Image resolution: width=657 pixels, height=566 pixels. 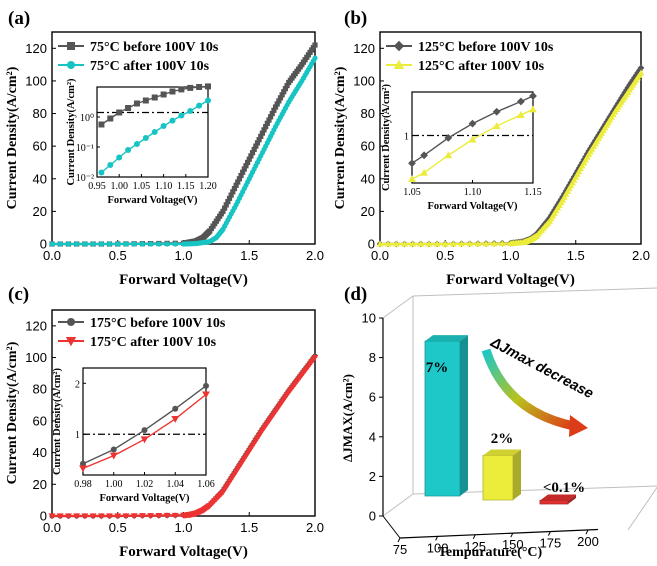 What do you see at coordinates (40, 389) in the screenshot?
I see `y-tick-label: 80` at bounding box center [40, 389].